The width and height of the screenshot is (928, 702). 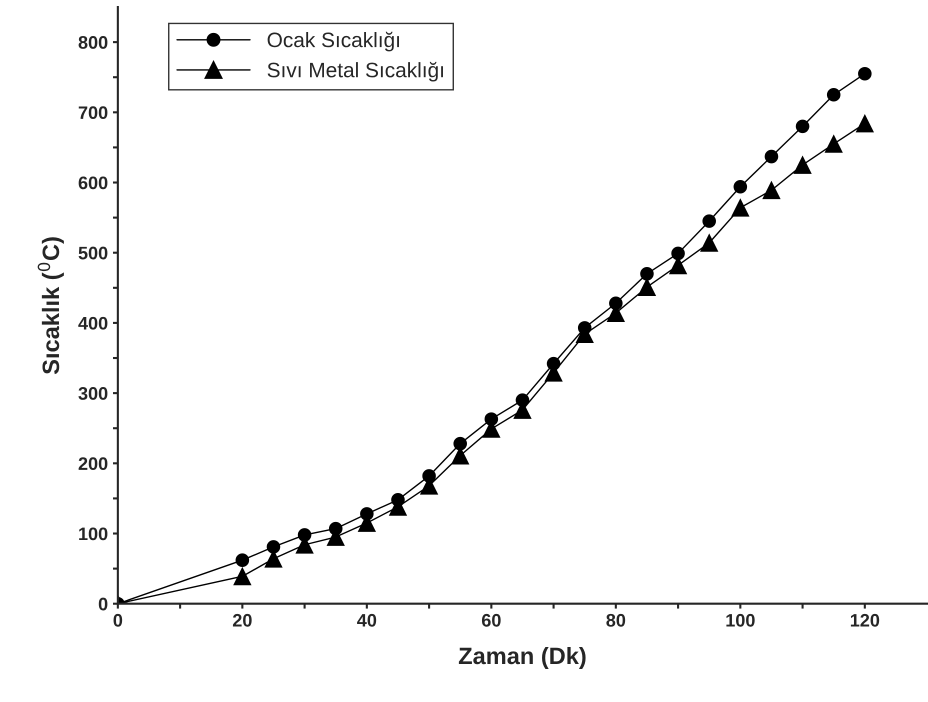 What do you see at coordinates (366, 620) in the screenshot?
I see `x-tick-label: 40` at bounding box center [366, 620].